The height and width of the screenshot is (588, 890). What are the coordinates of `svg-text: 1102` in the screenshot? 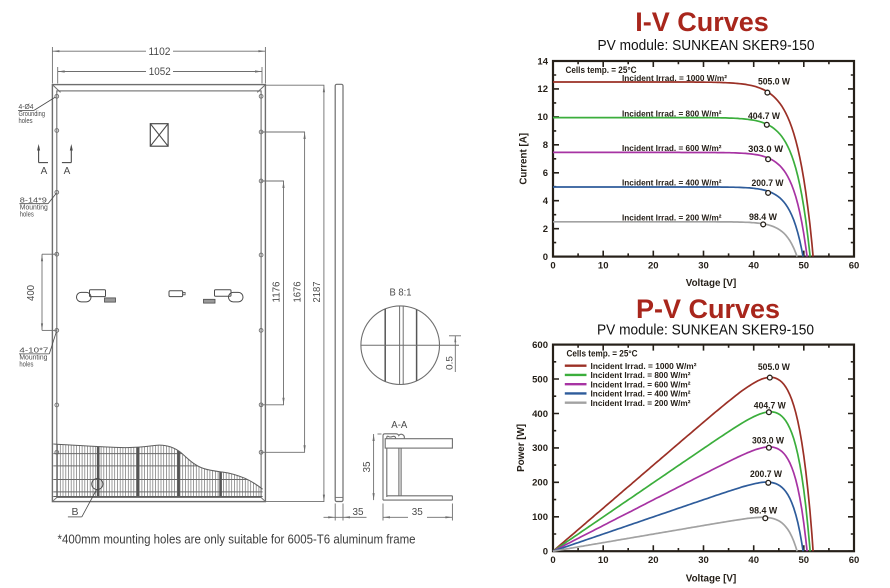 It's located at (160, 52).